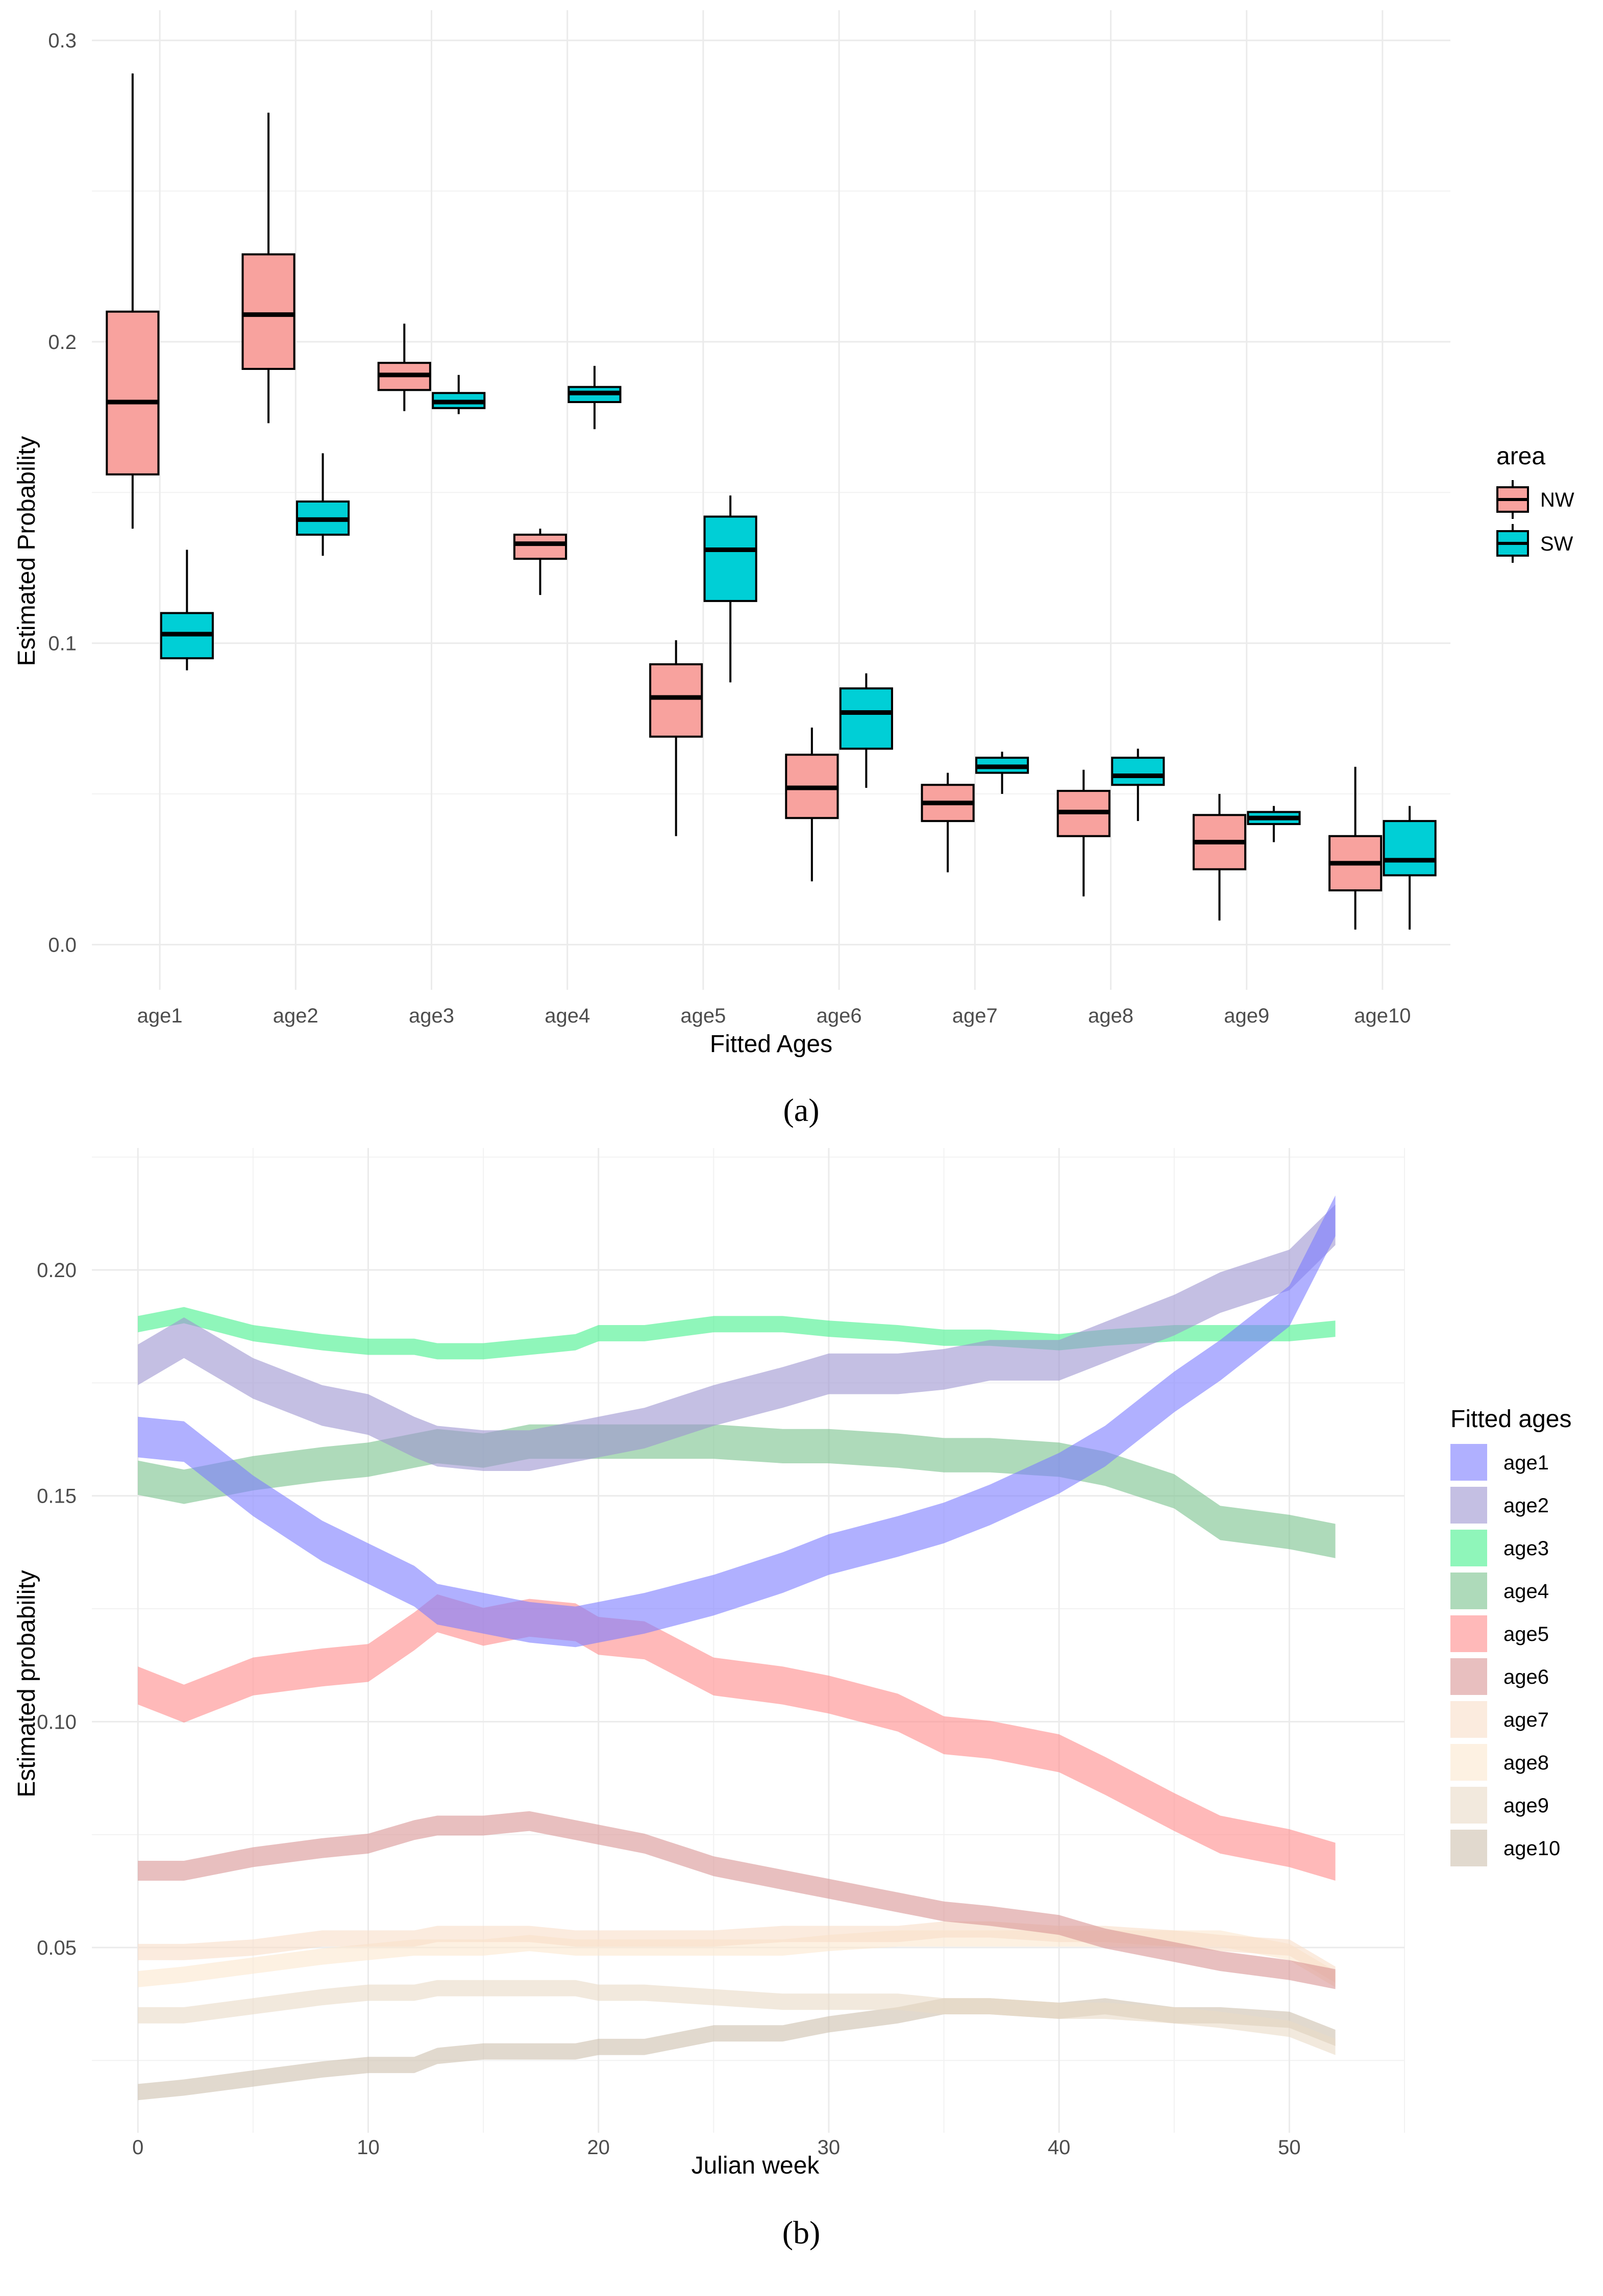 The height and width of the screenshot is (2296, 1603). Describe the element at coordinates (1526, 1763) in the screenshot. I see `legend-label-age8: age8` at that location.